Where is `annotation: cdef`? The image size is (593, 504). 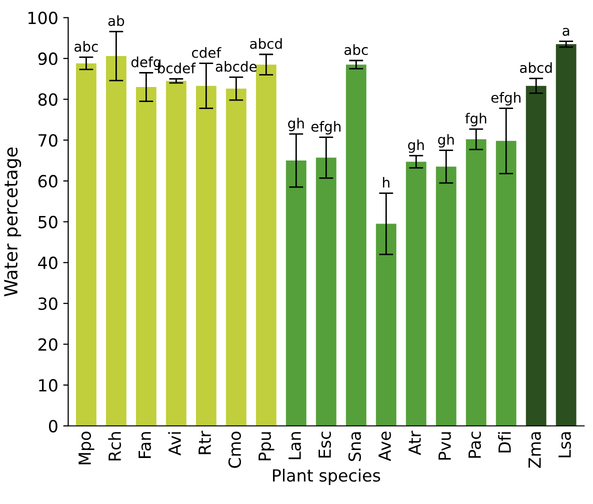 annotation: cdef is located at coordinates (207, 52).